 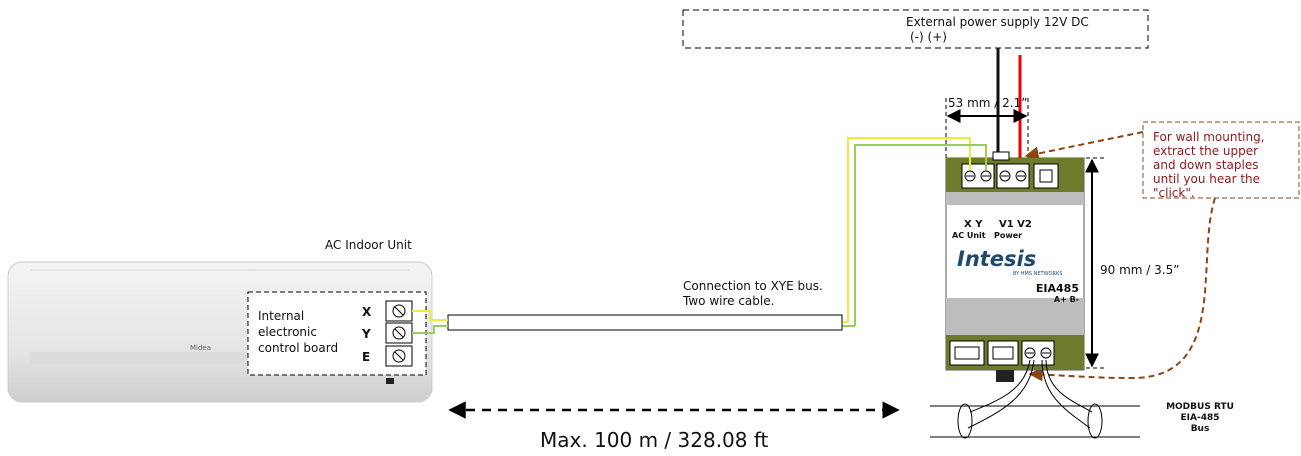 What do you see at coordinates (1139, 270) in the screenshot?
I see `height-label: 90 mm / 3.5”` at bounding box center [1139, 270].